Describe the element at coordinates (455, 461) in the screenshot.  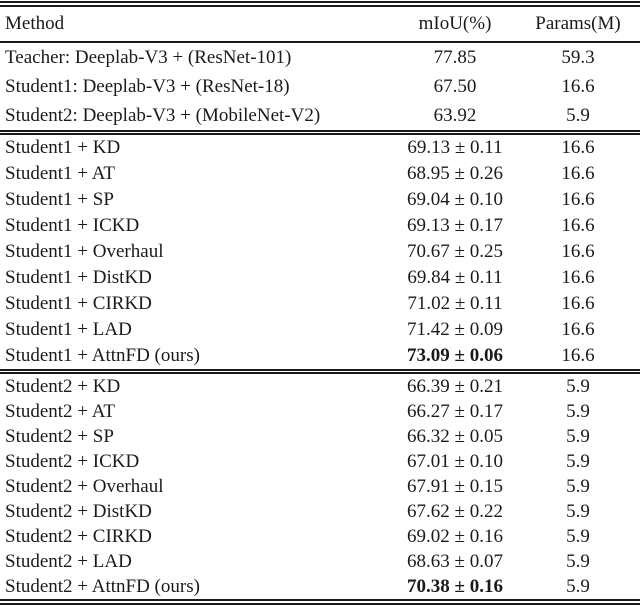
I see `miou-cell: 67.01 ± 0.10` at that location.